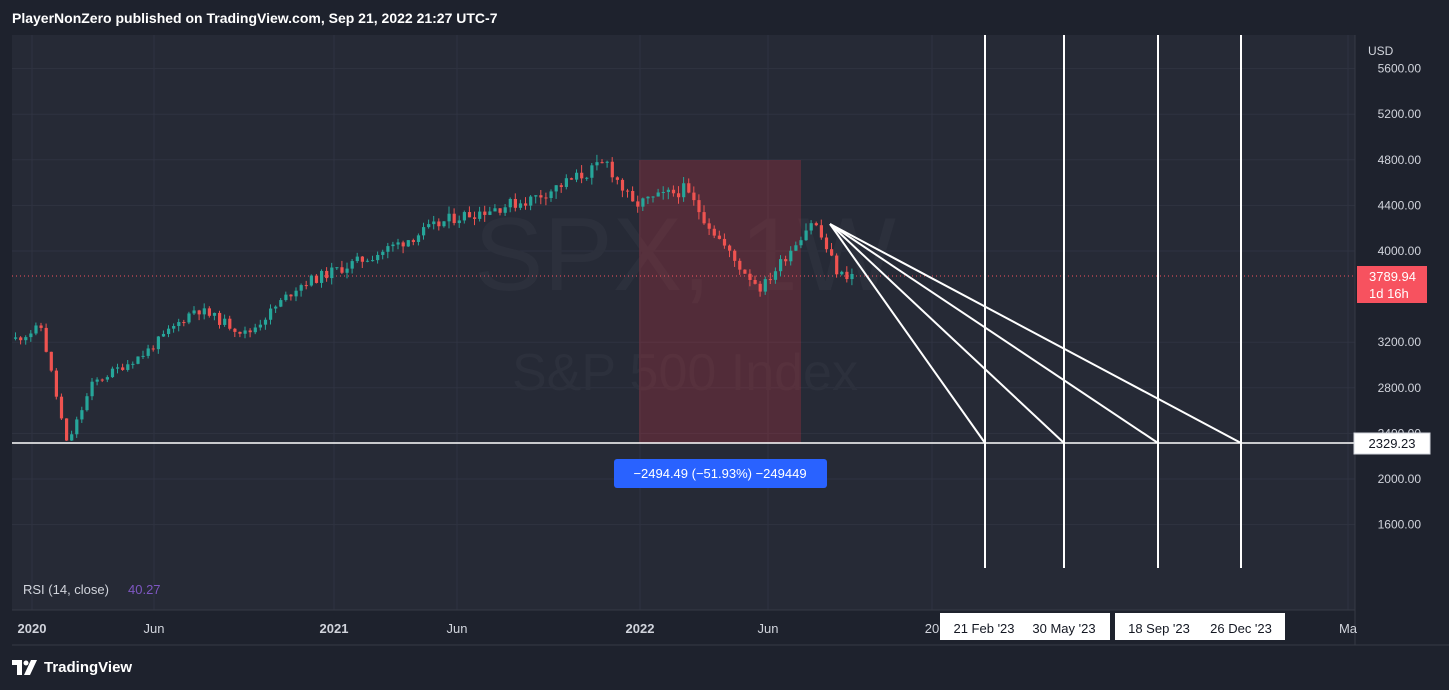 This screenshot has height=690, width=1449. Describe the element at coordinates (688, 628) in the screenshot. I see `time-axis: 2020 Jun 2021 Jun 2022 Jun 20 Ma` at that location.